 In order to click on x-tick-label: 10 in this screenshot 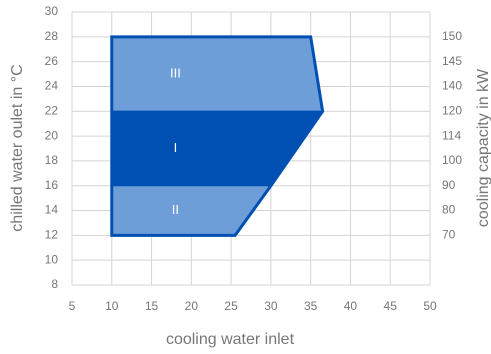, I will do `click(112, 306)`.